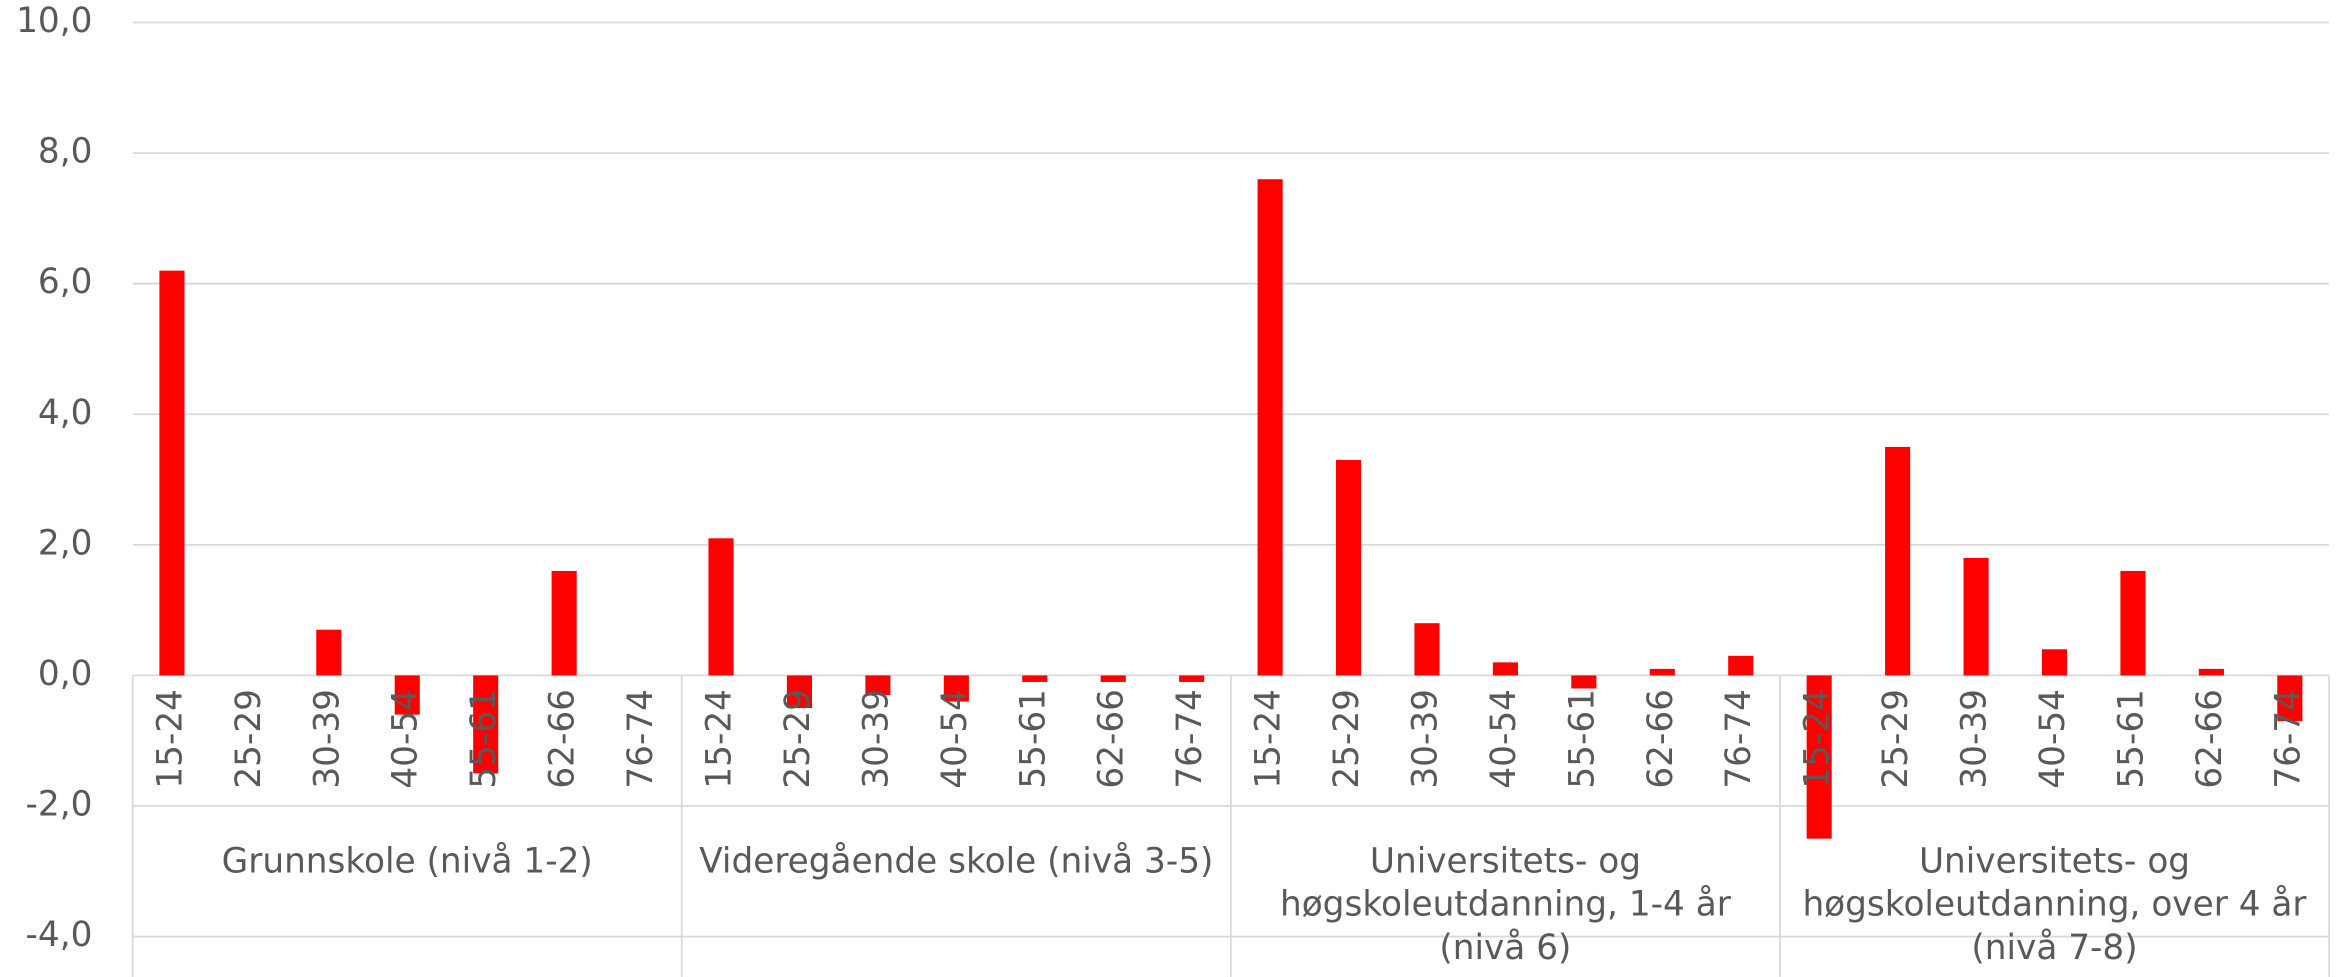 The width and height of the screenshot is (2338, 977). What do you see at coordinates (54, 21) in the screenshot?
I see `y-tick-label: 10,0` at bounding box center [54, 21].